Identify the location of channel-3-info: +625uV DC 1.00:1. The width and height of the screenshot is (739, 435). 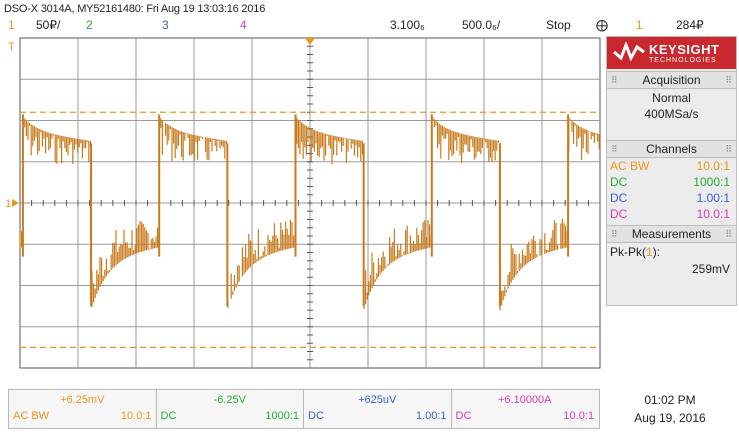
(378, 409).